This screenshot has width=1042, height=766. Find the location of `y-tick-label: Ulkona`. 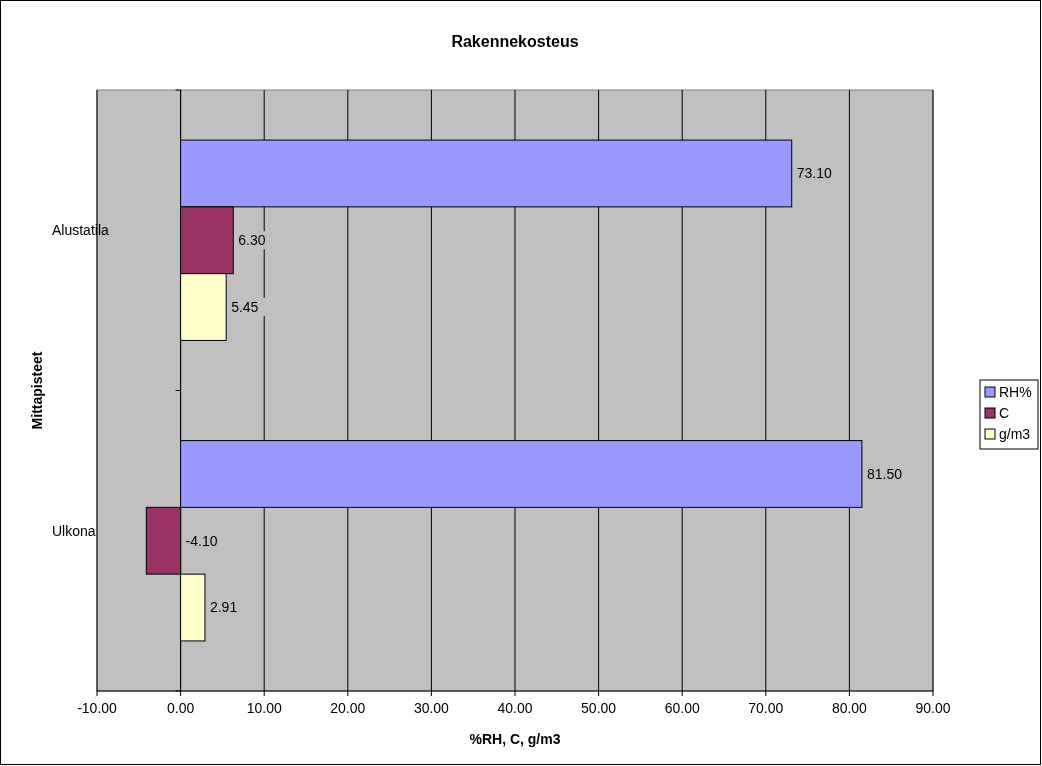

y-tick-label: Ulkona is located at coordinates (74, 530).